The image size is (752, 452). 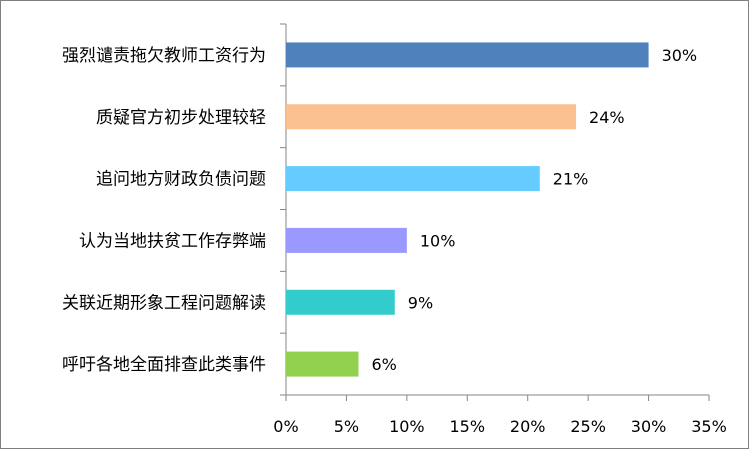 What do you see at coordinates (346, 426) in the screenshot?
I see `x-tick-label: 5%` at bounding box center [346, 426].